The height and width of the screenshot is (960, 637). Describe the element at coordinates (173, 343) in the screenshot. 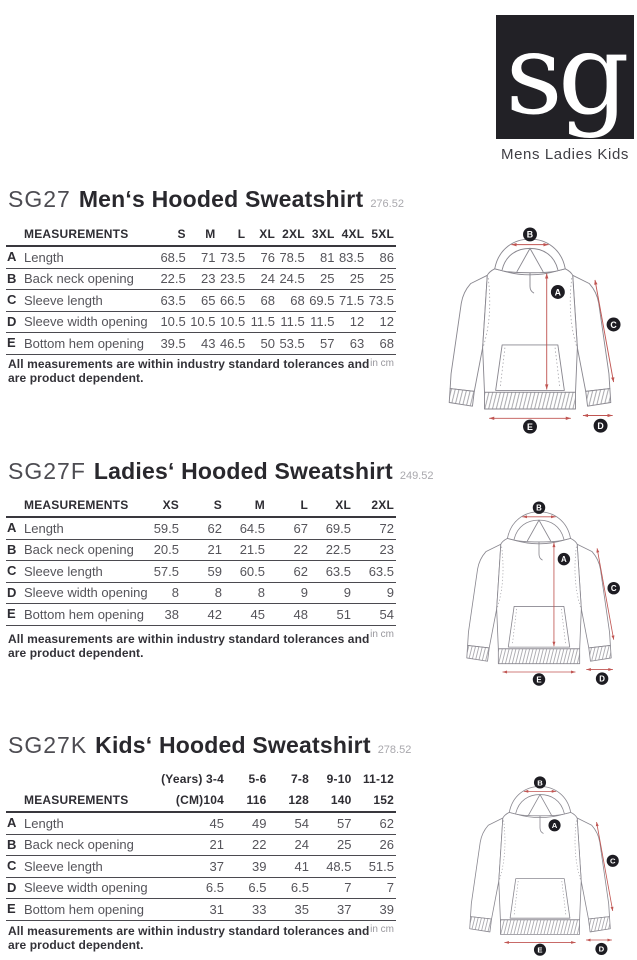

I see `measurement-value: 39.5` at that location.